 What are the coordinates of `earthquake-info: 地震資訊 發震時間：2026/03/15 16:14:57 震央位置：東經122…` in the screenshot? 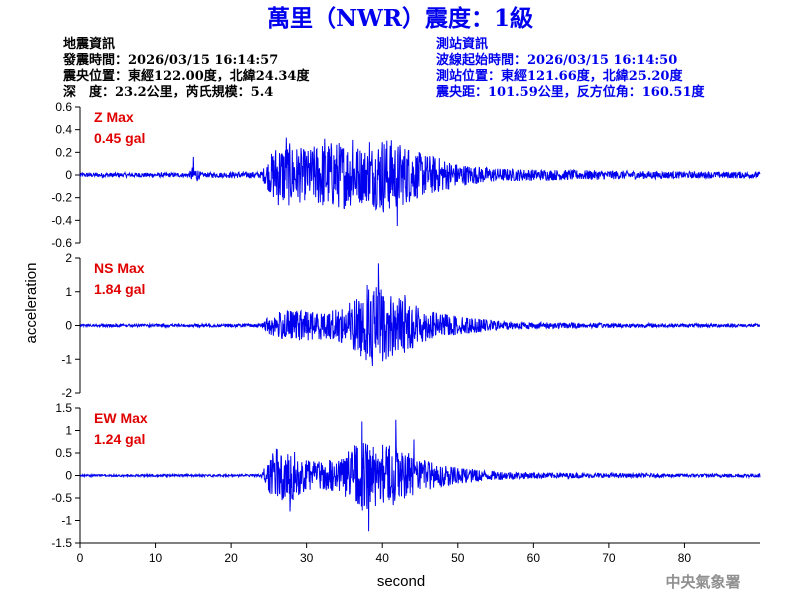 It's located at (186, 68).